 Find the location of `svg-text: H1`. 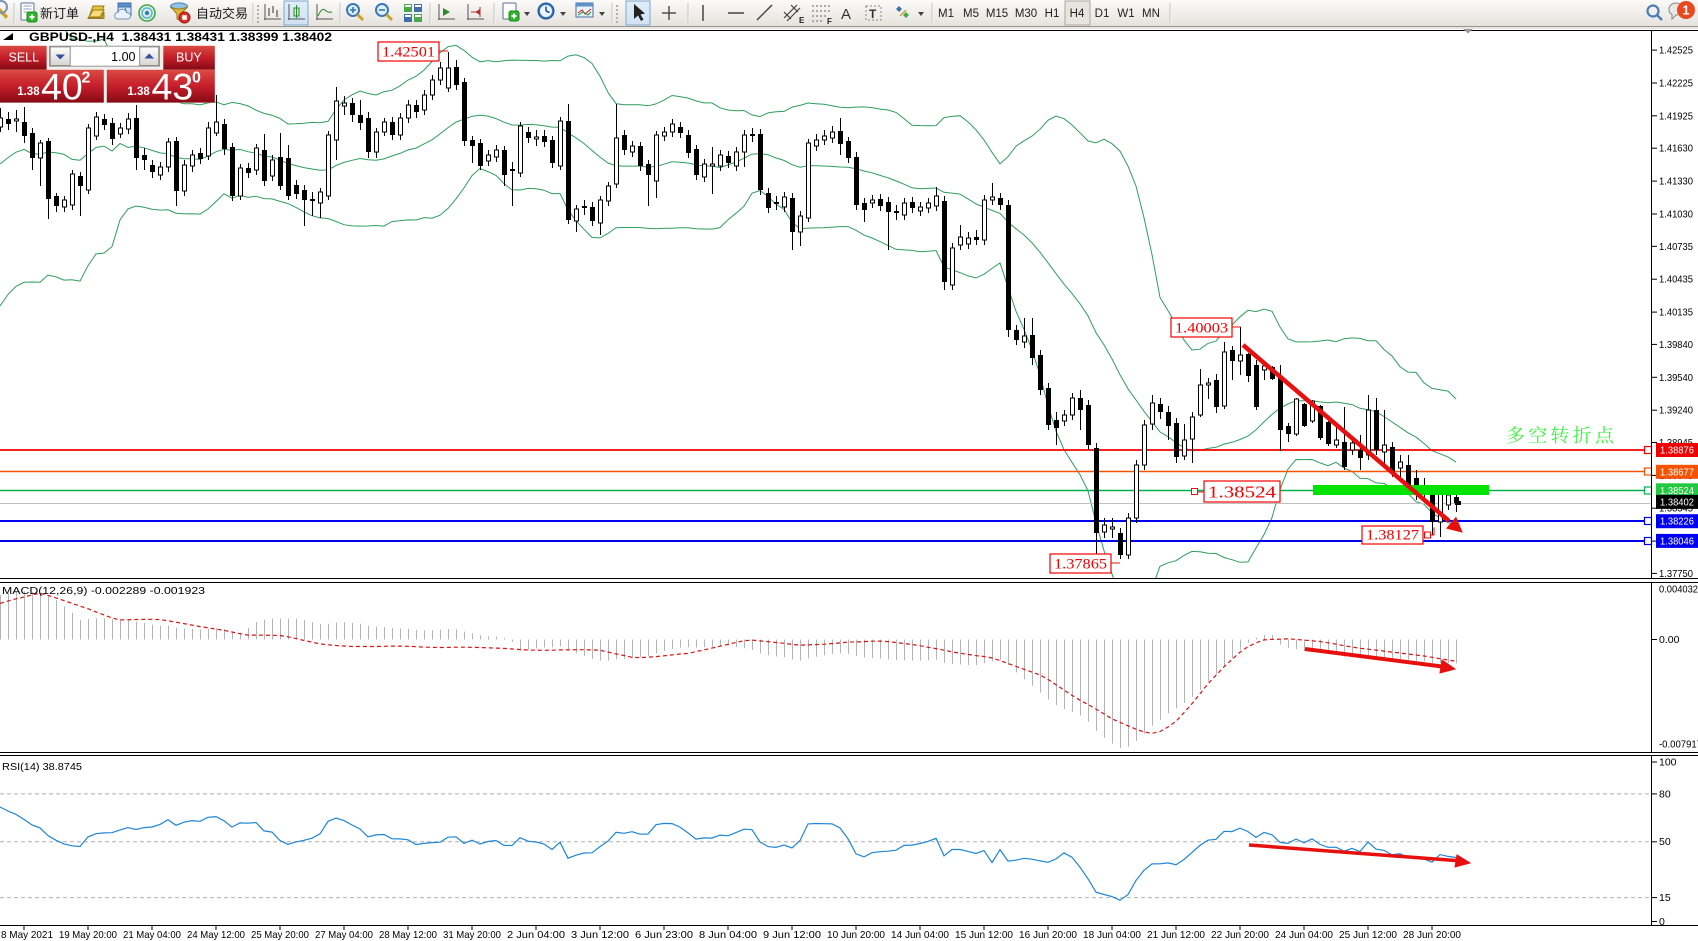

svg-text: H1 is located at coordinates (1052, 14).